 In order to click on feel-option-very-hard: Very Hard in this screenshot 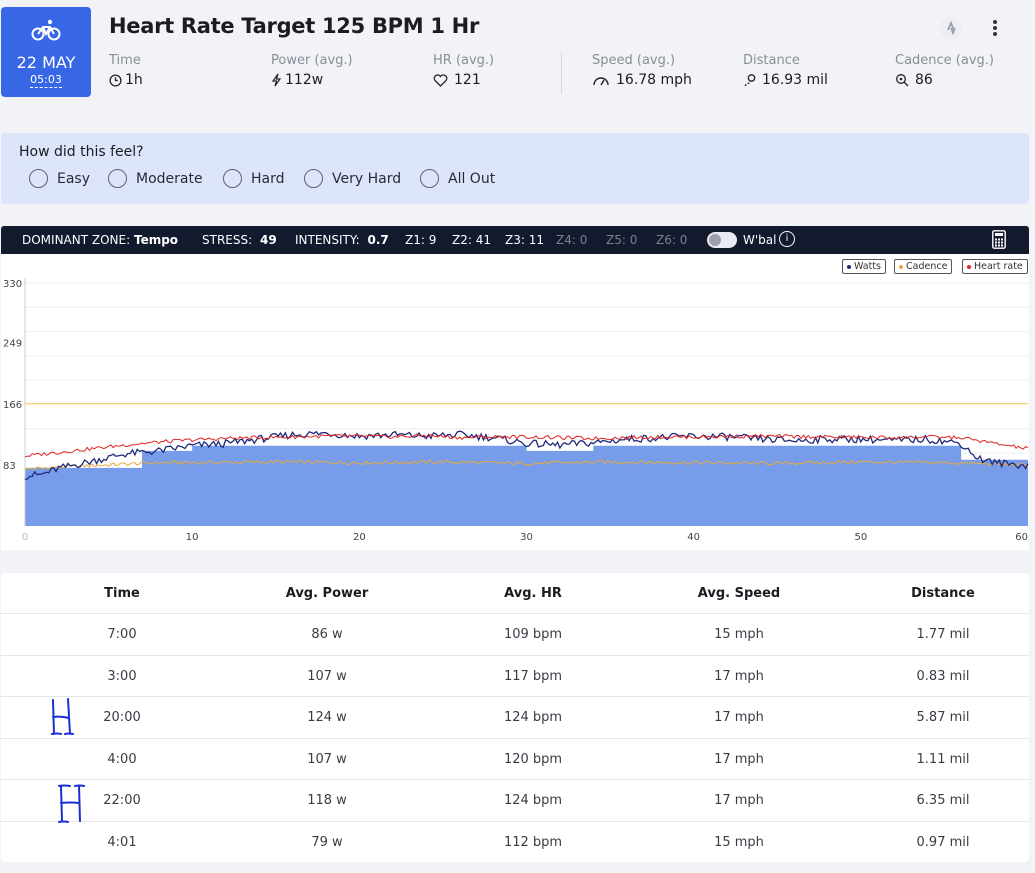, I will do `click(352, 178)`.